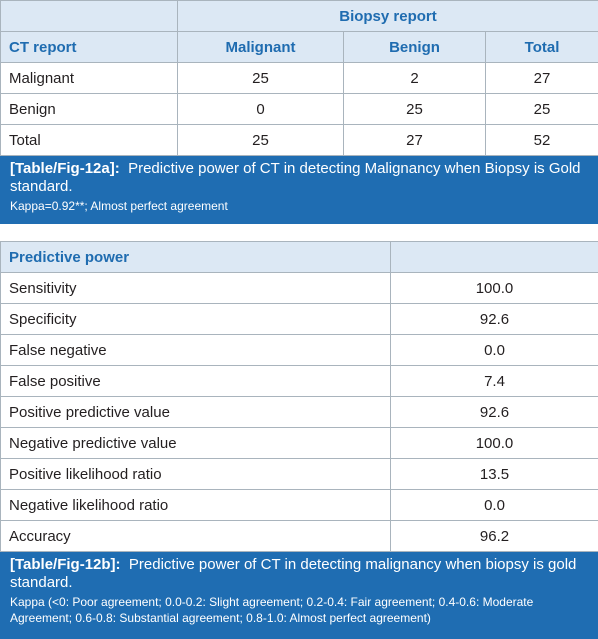 Image resolution: width=598 pixels, height=639 pixels. What do you see at coordinates (65, 564) in the screenshot?
I see `caption-label: [Table/Fig-12b]:` at bounding box center [65, 564].